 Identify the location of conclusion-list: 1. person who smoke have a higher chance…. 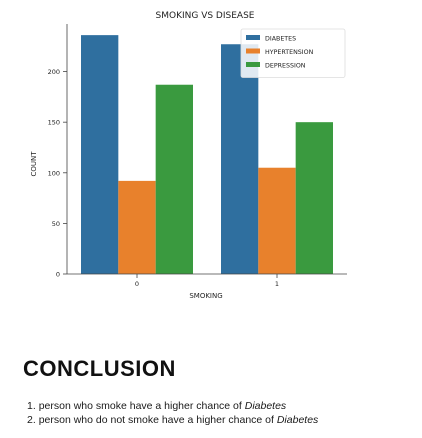
(172, 413).